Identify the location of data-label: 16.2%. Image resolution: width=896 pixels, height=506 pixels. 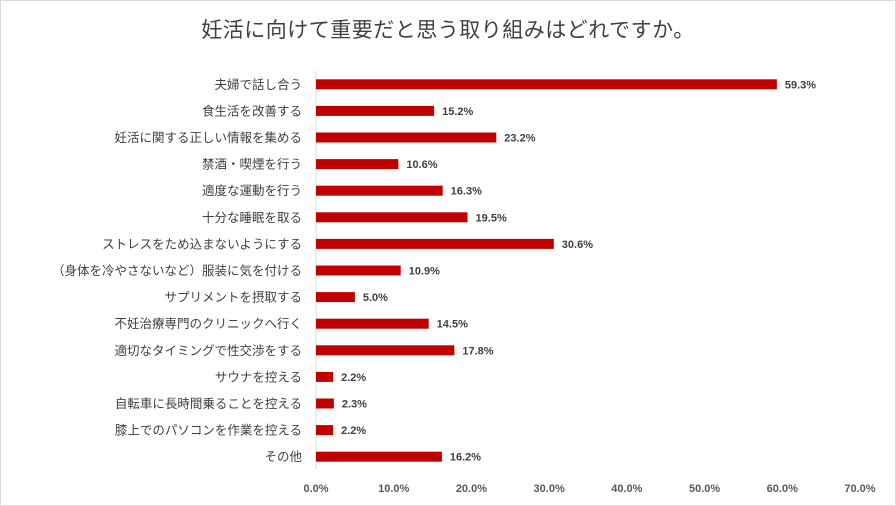
(465, 458).